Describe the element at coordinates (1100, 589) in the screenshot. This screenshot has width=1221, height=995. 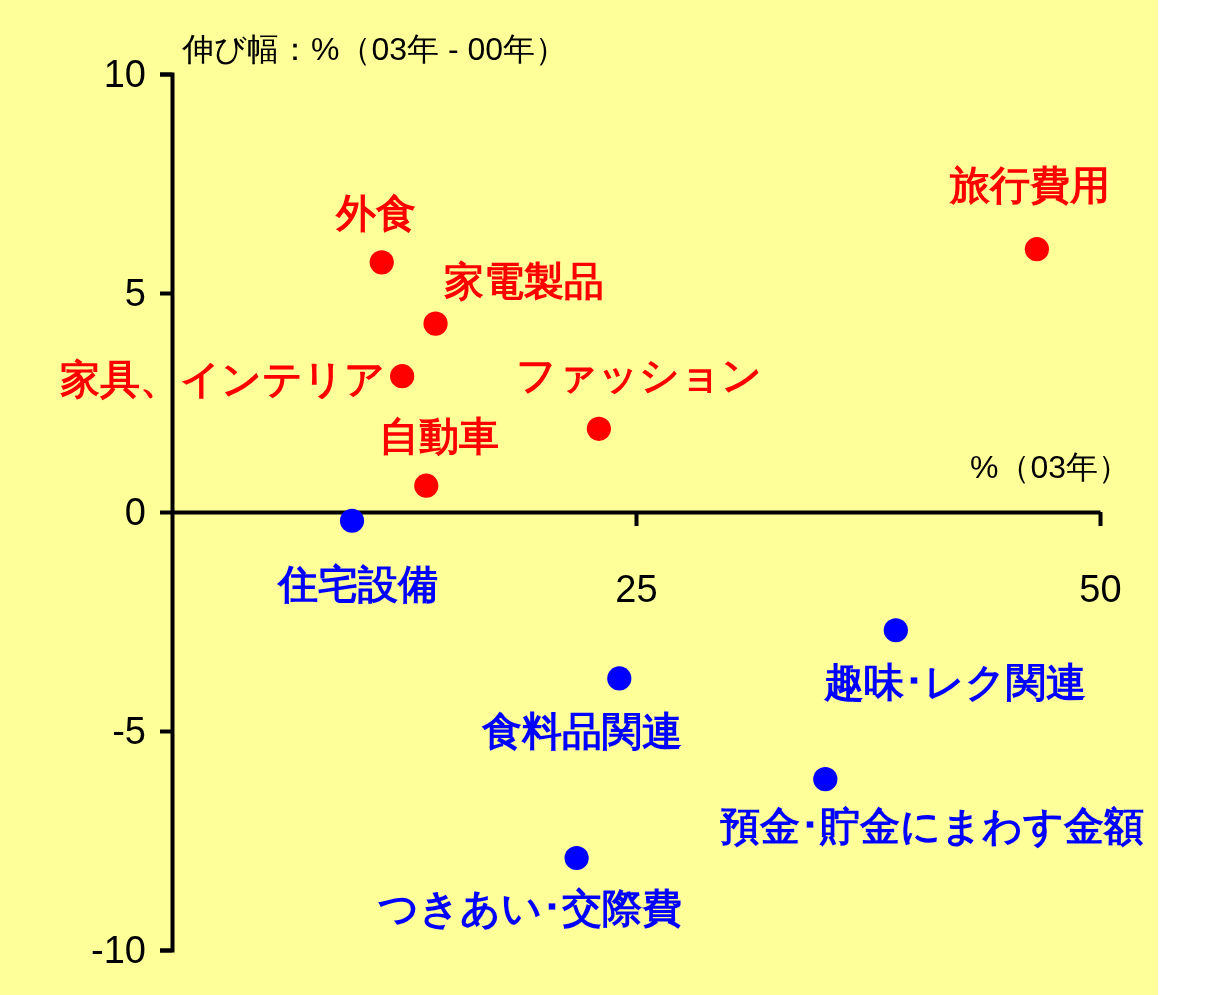
I see `x-tick-label: 50` at that location.